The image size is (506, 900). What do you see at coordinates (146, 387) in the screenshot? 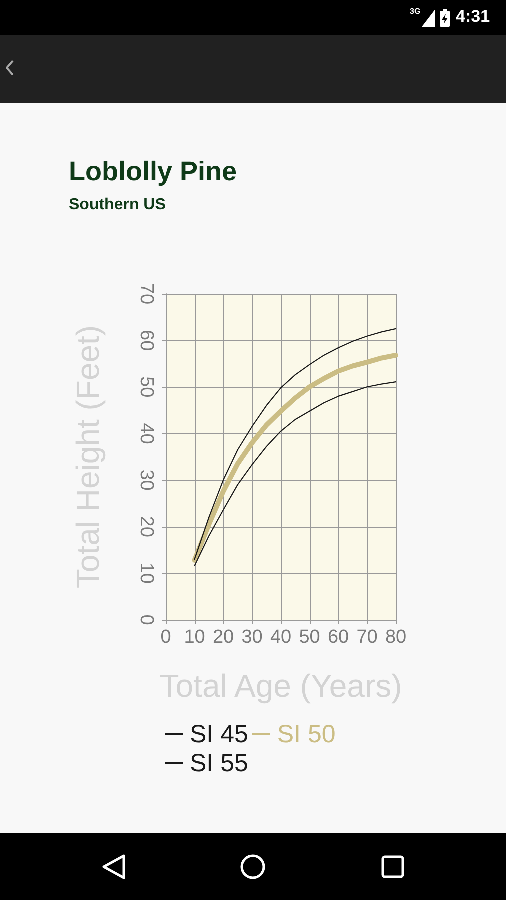
I see `y-tick-label: 50` at bounding box center [146, 387].